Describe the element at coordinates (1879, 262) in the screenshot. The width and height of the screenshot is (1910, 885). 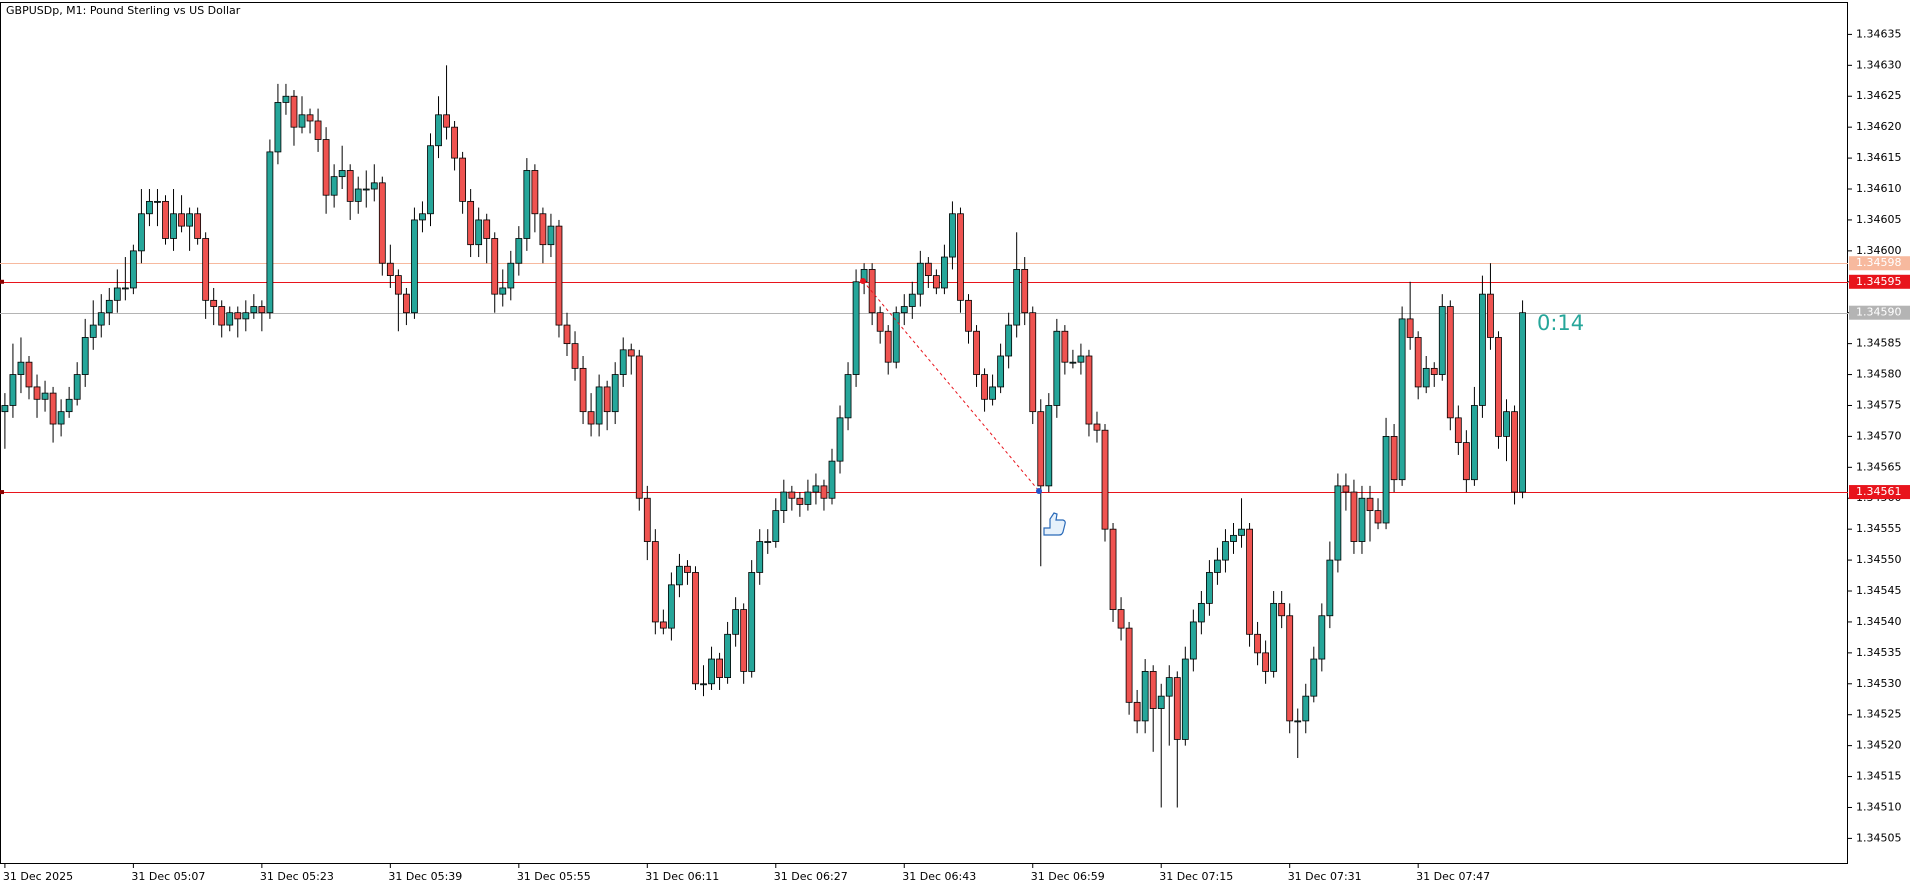
I see `level-label: 1.34598` at that location.